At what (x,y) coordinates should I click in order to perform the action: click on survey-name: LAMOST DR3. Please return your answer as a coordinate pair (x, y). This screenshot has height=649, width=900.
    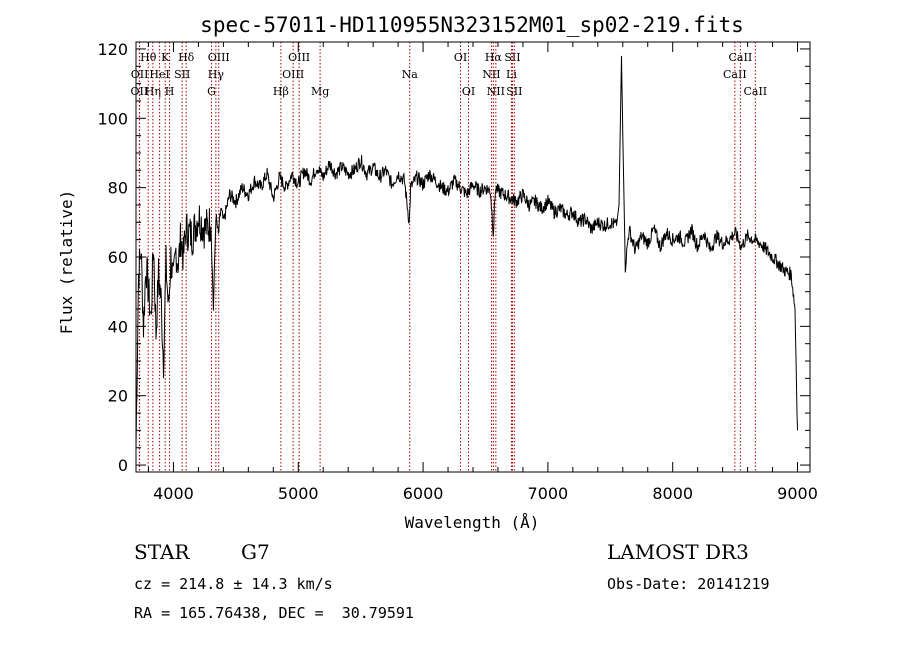
    Looking at the image, I should click on (678, 552).